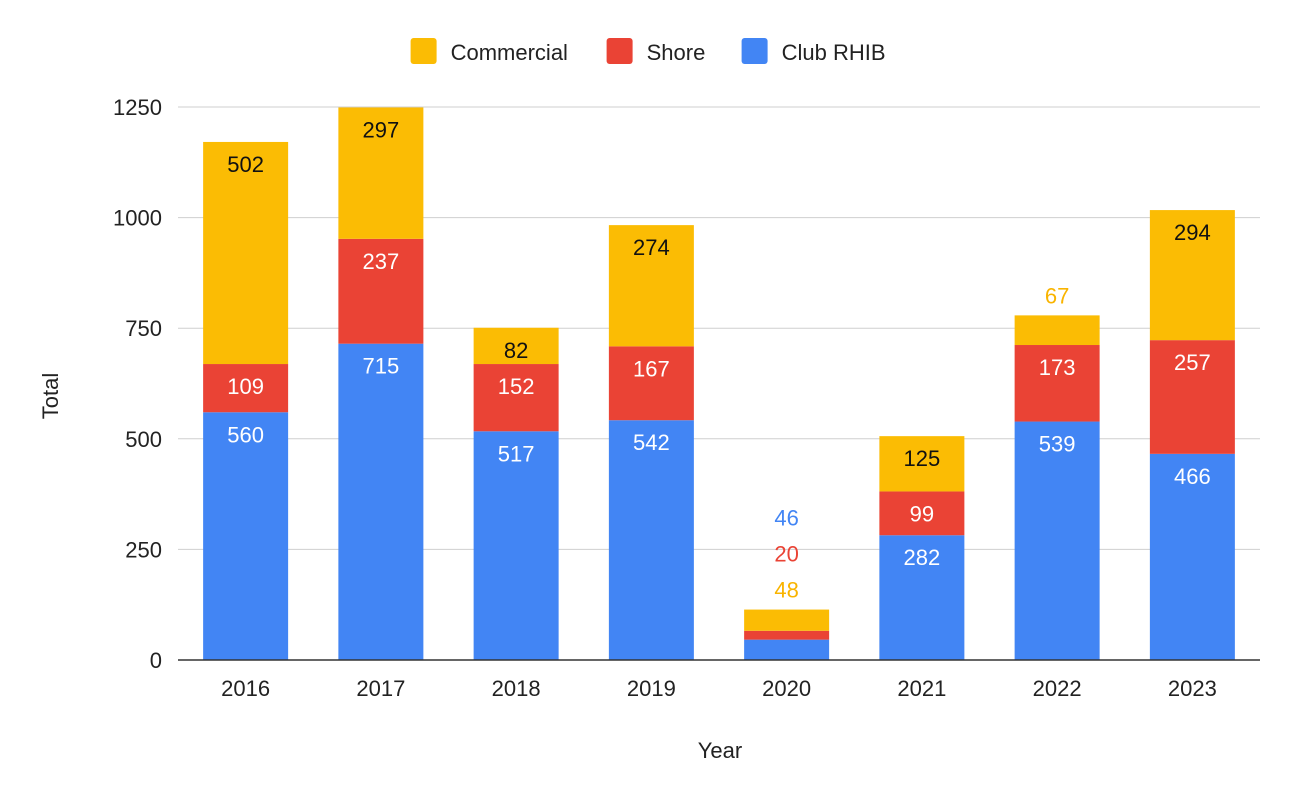  I want to click on data-label: 502, so click(245, 164).